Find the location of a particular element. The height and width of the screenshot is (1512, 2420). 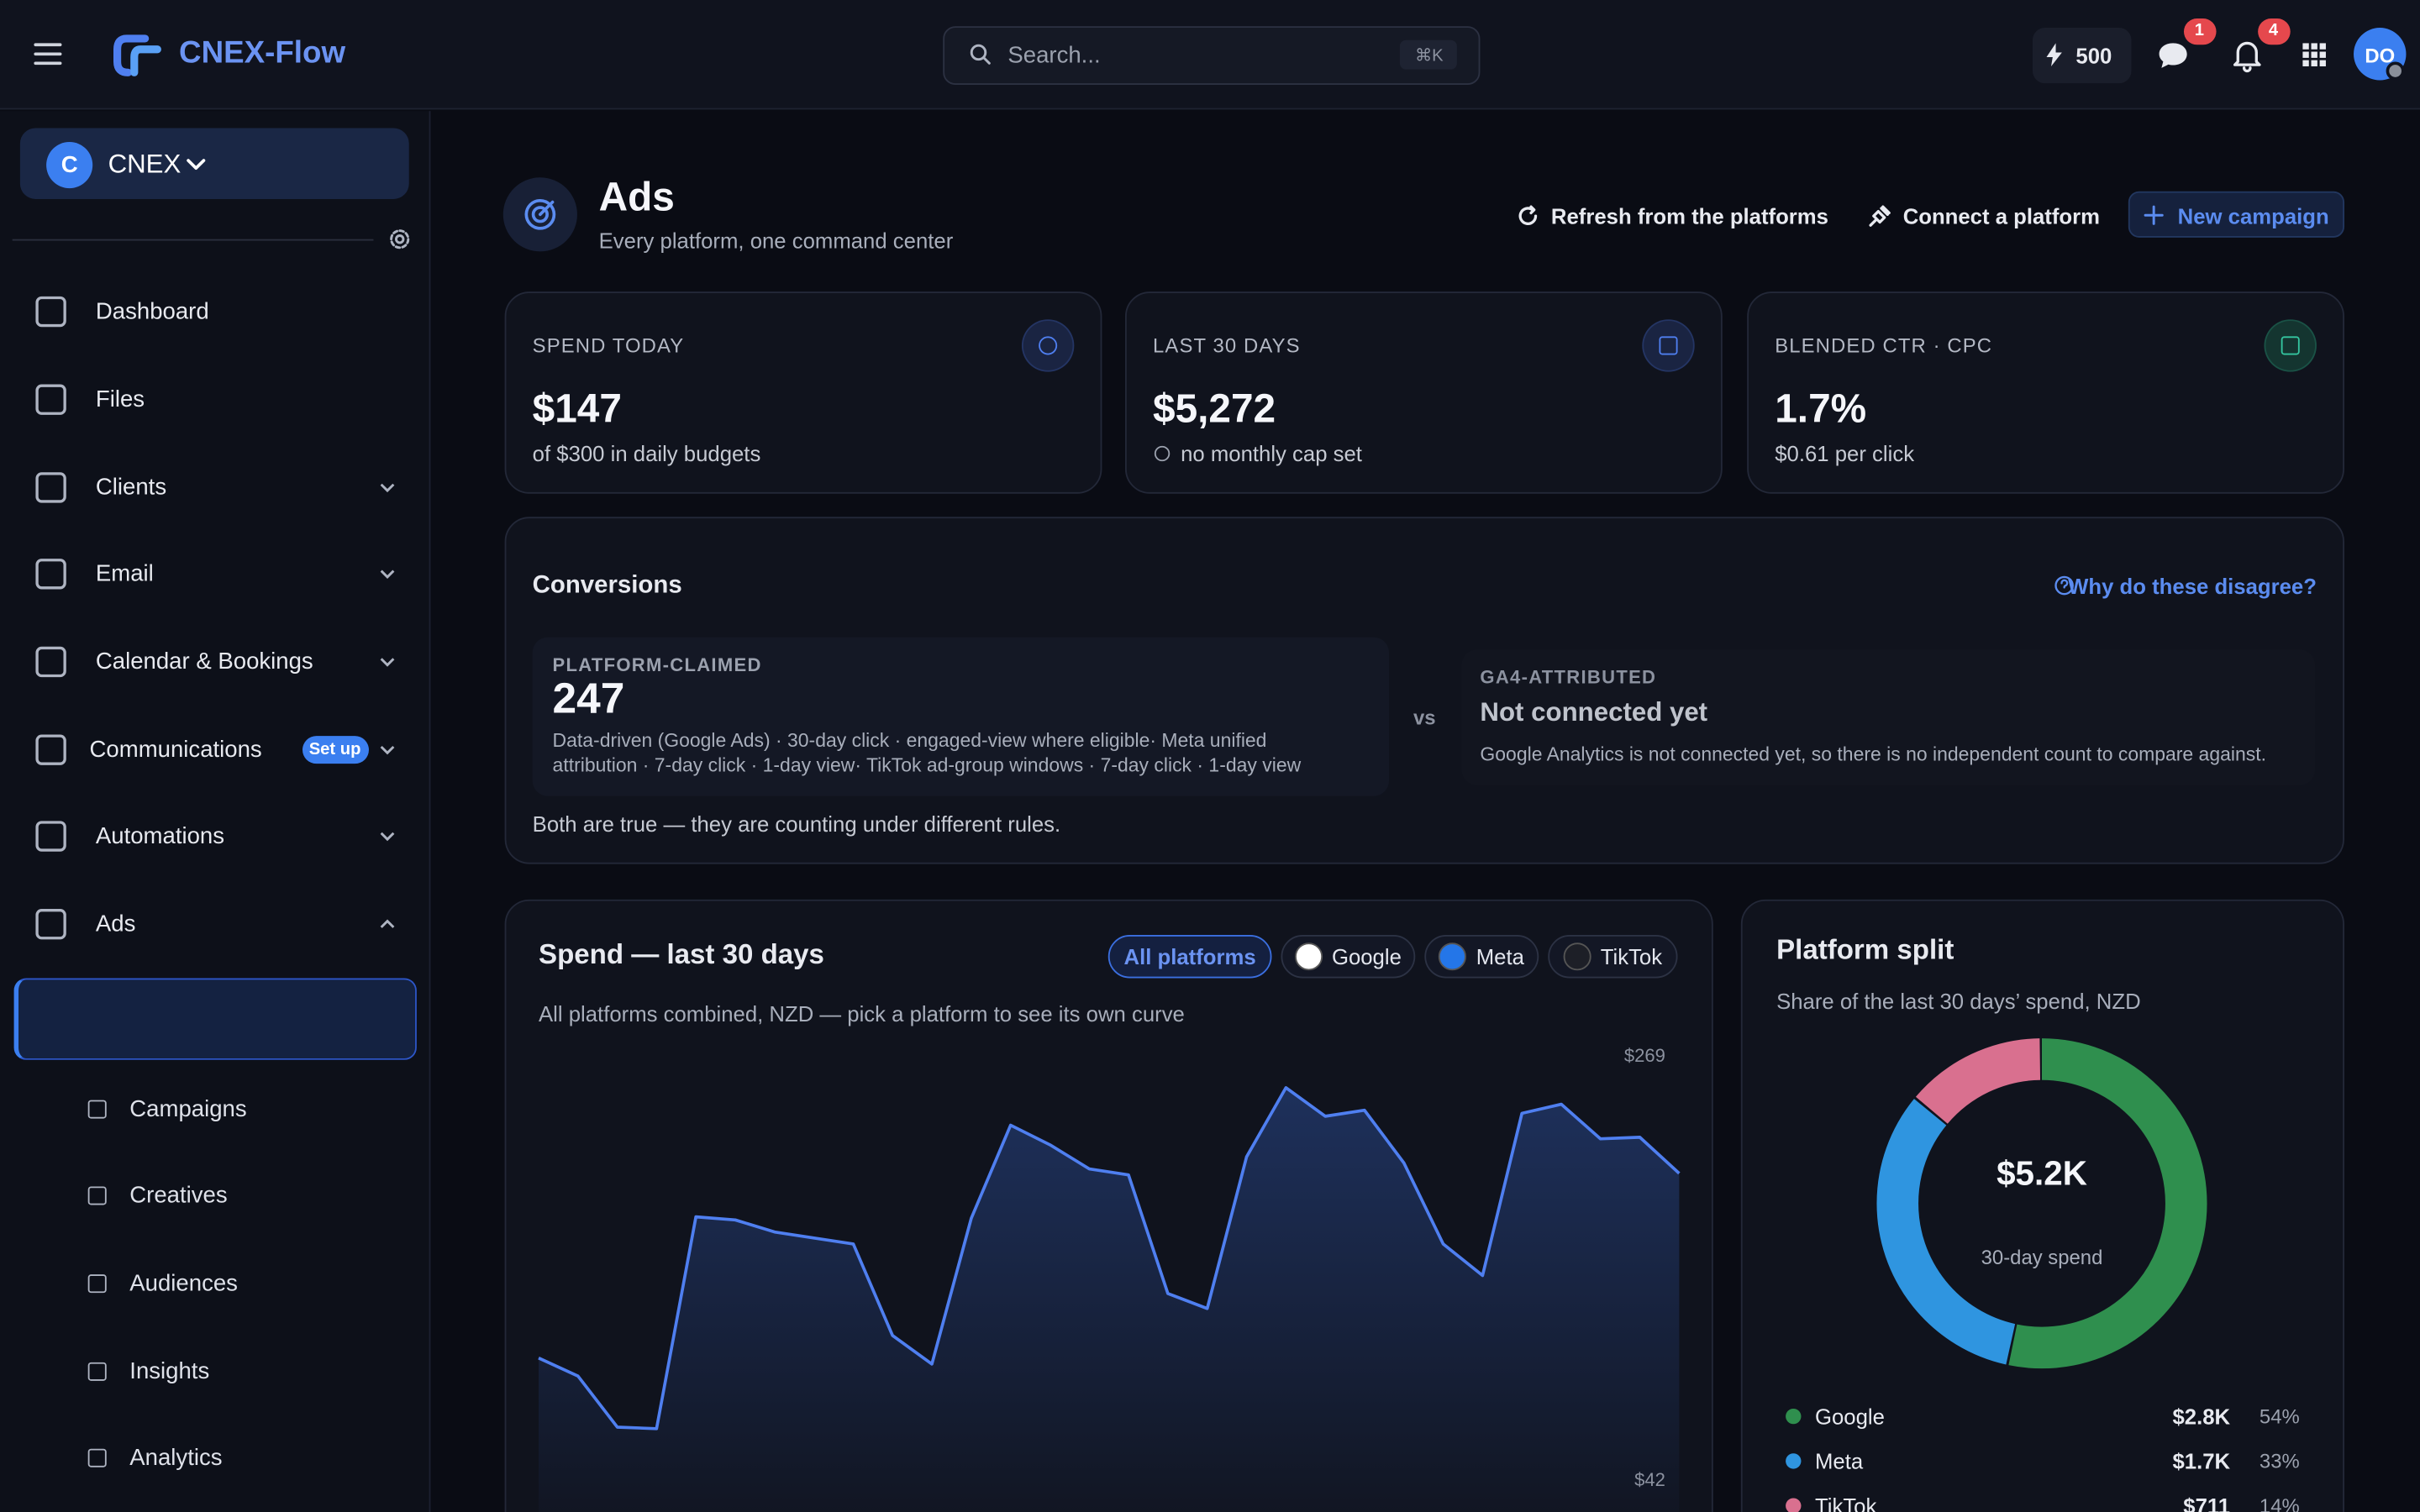

stat-note: no monthly cap set is located at coordinates (1271, 453).